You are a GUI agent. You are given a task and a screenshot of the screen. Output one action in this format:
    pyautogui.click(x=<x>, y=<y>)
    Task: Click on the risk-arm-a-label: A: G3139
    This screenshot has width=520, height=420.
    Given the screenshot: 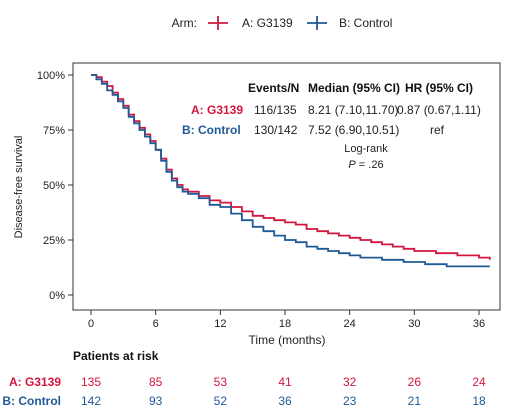 What is the action you would take?
    pyautogui.click(x=35, y=382)
    